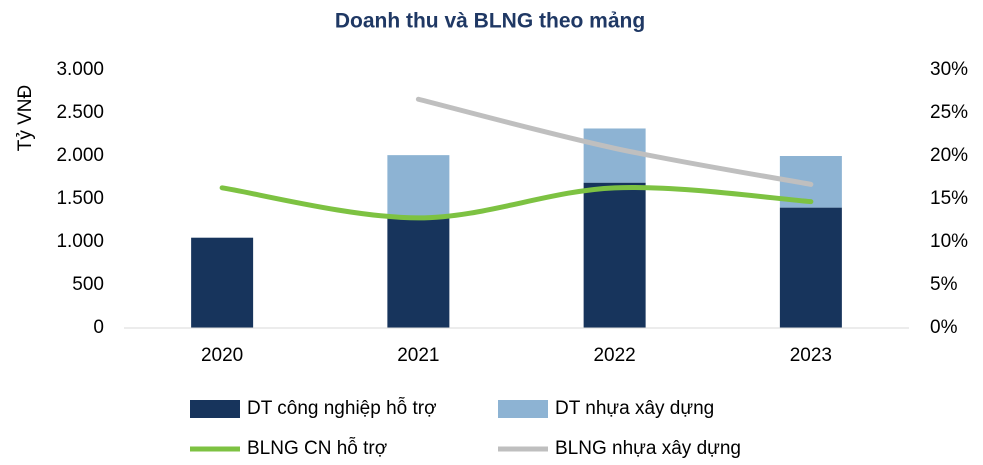  Describe the element at coordinates (80, 155) in the screenshot. I see `y-tick-label: 2.000` at that location.